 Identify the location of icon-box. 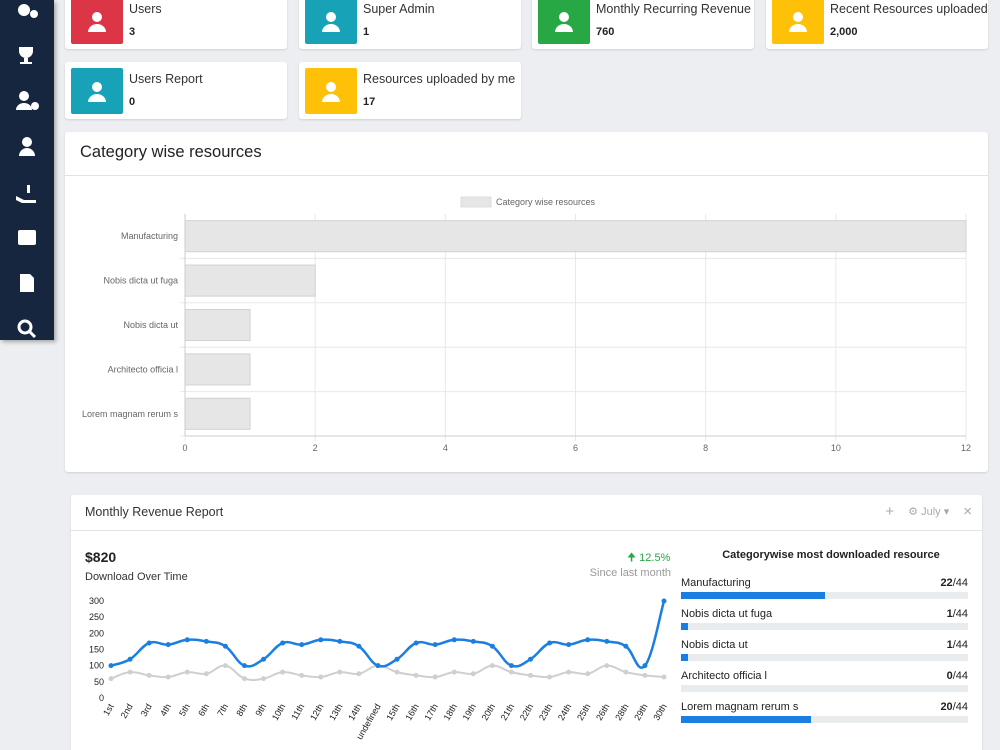
(27, 237).